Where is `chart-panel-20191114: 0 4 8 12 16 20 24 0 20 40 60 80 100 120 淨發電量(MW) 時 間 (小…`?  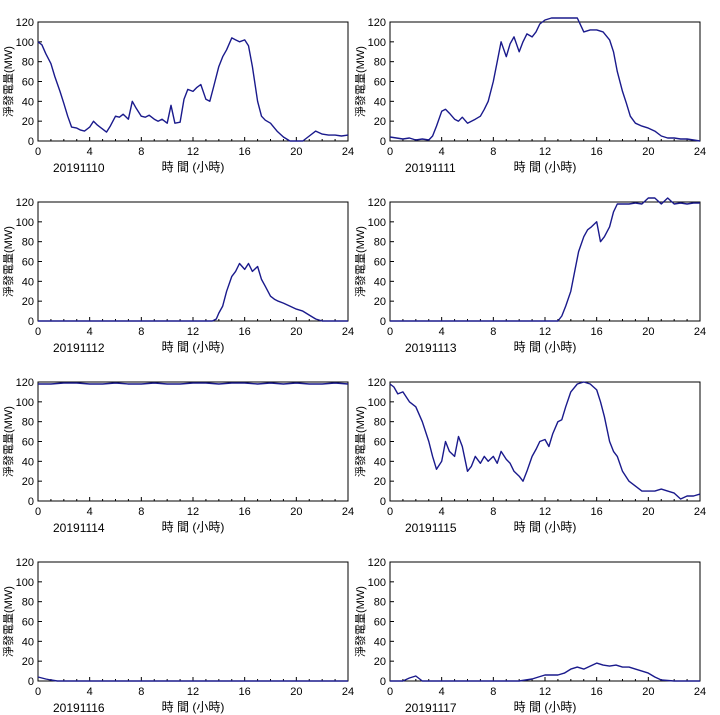 chart-panel-20191114: 0 4 8 12 16 20 24 0 20 40 60 80 100 120 淨發電量(MW) 時 間 (小… is located at coordinates (177, 456).